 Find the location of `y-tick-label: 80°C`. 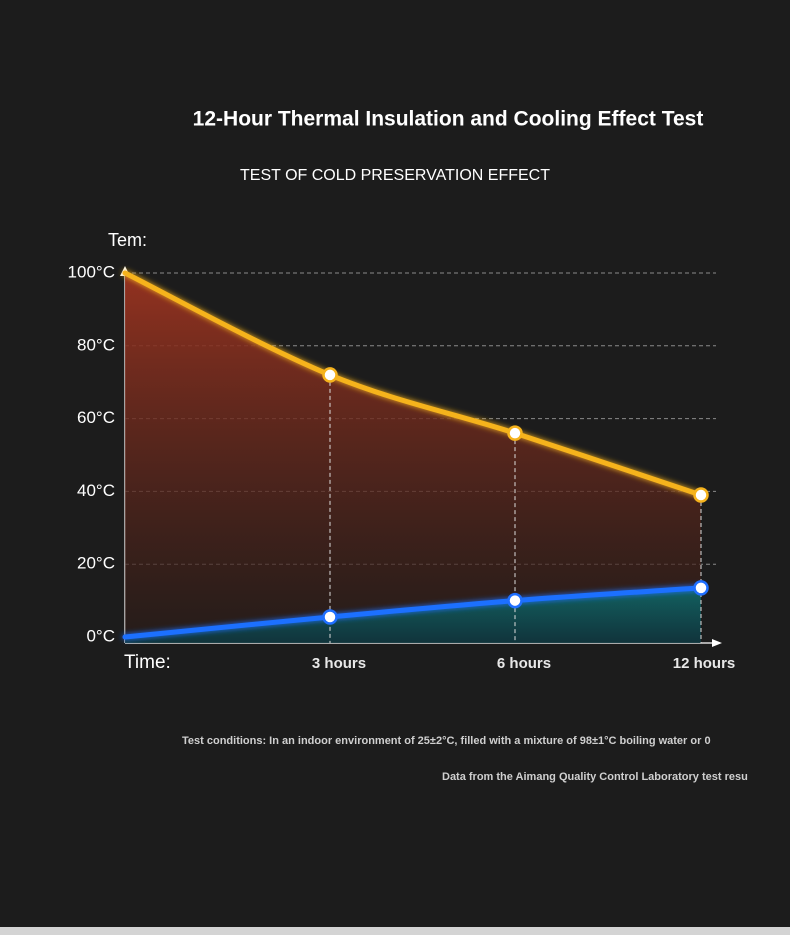

y-tick-label: 80°C is located at coordinates (96, 344).